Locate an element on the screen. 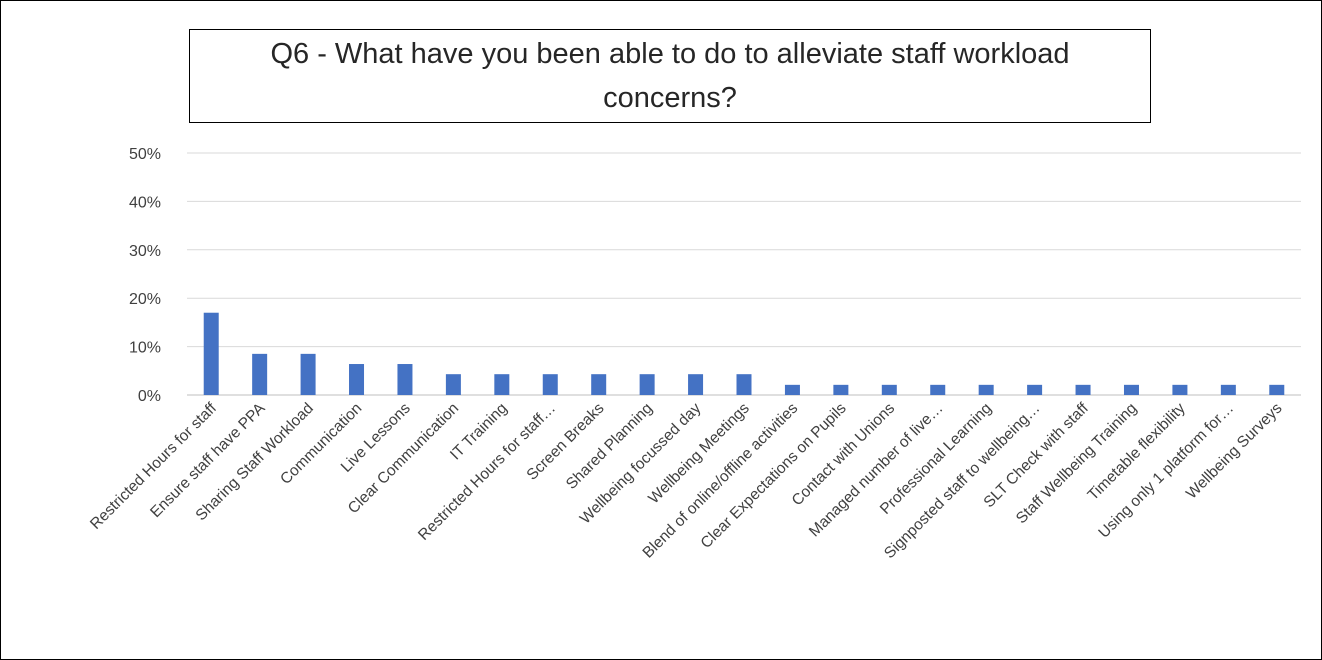 Image resolution: width=1322 pixels, height=660 pixels. x-category-label: Shared Planning is located at coordinates (609, 446).